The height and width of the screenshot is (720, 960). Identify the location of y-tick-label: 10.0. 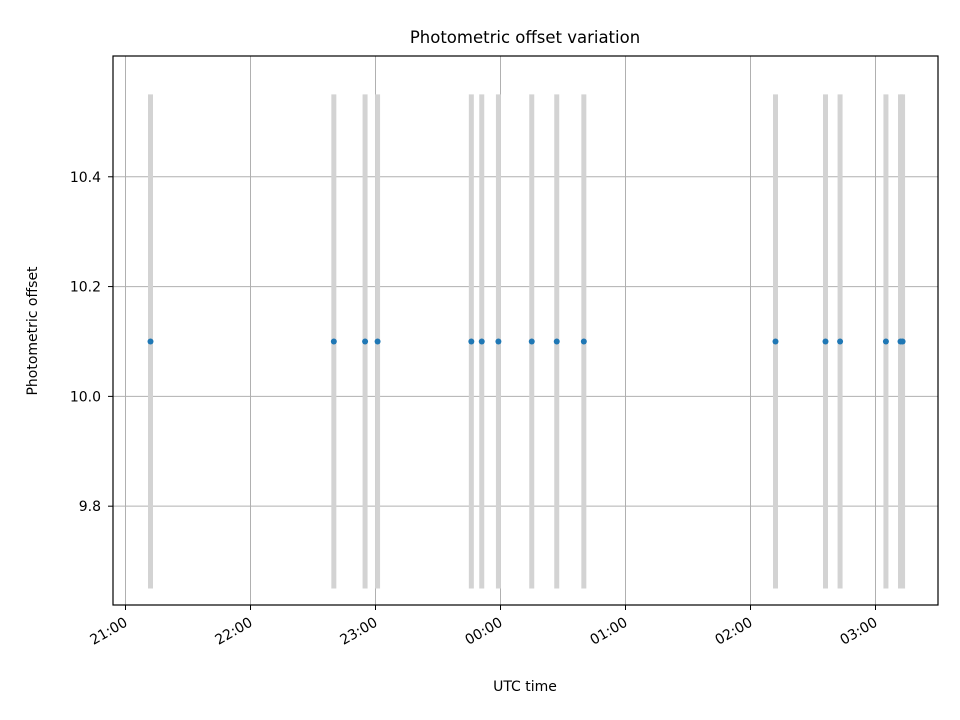
(85, 397).